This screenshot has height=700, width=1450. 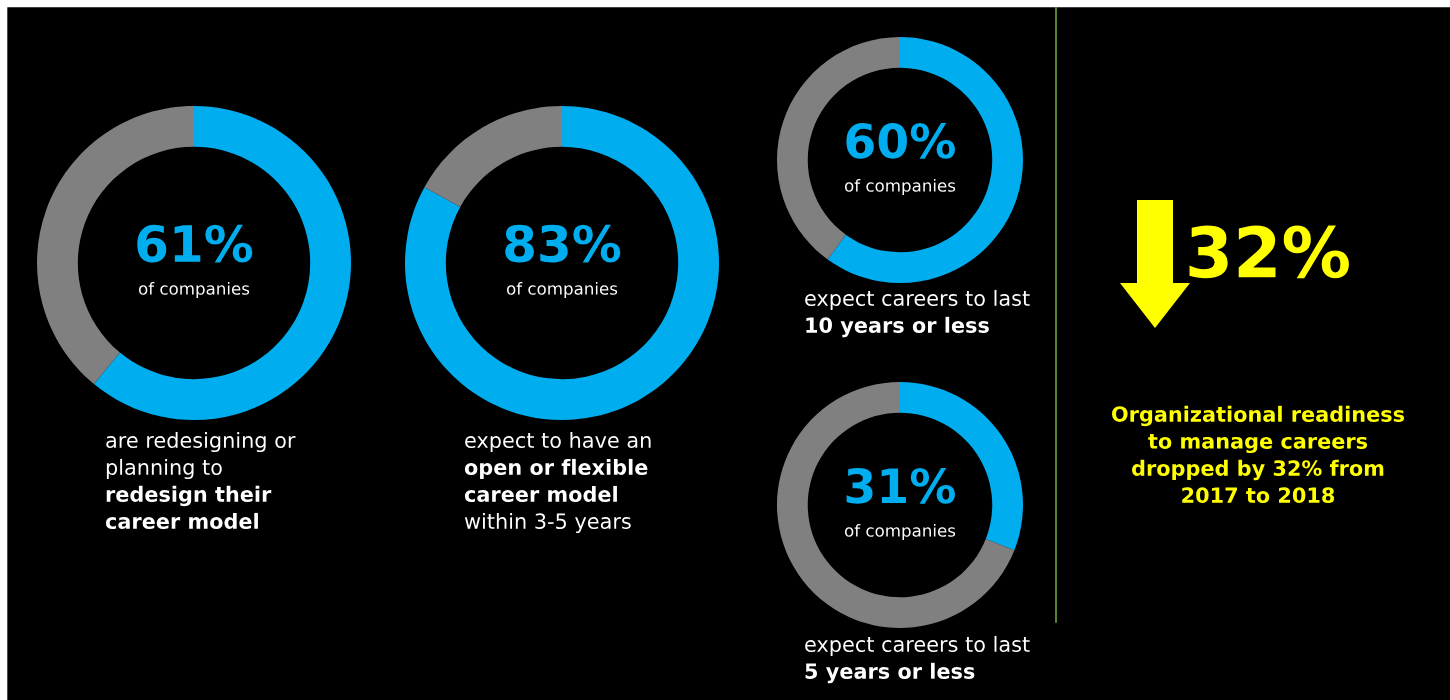 What do you see at coordinates (901, 485) in the screenshot?
I see `data-label: 31%` at bounding box center [901, 485].